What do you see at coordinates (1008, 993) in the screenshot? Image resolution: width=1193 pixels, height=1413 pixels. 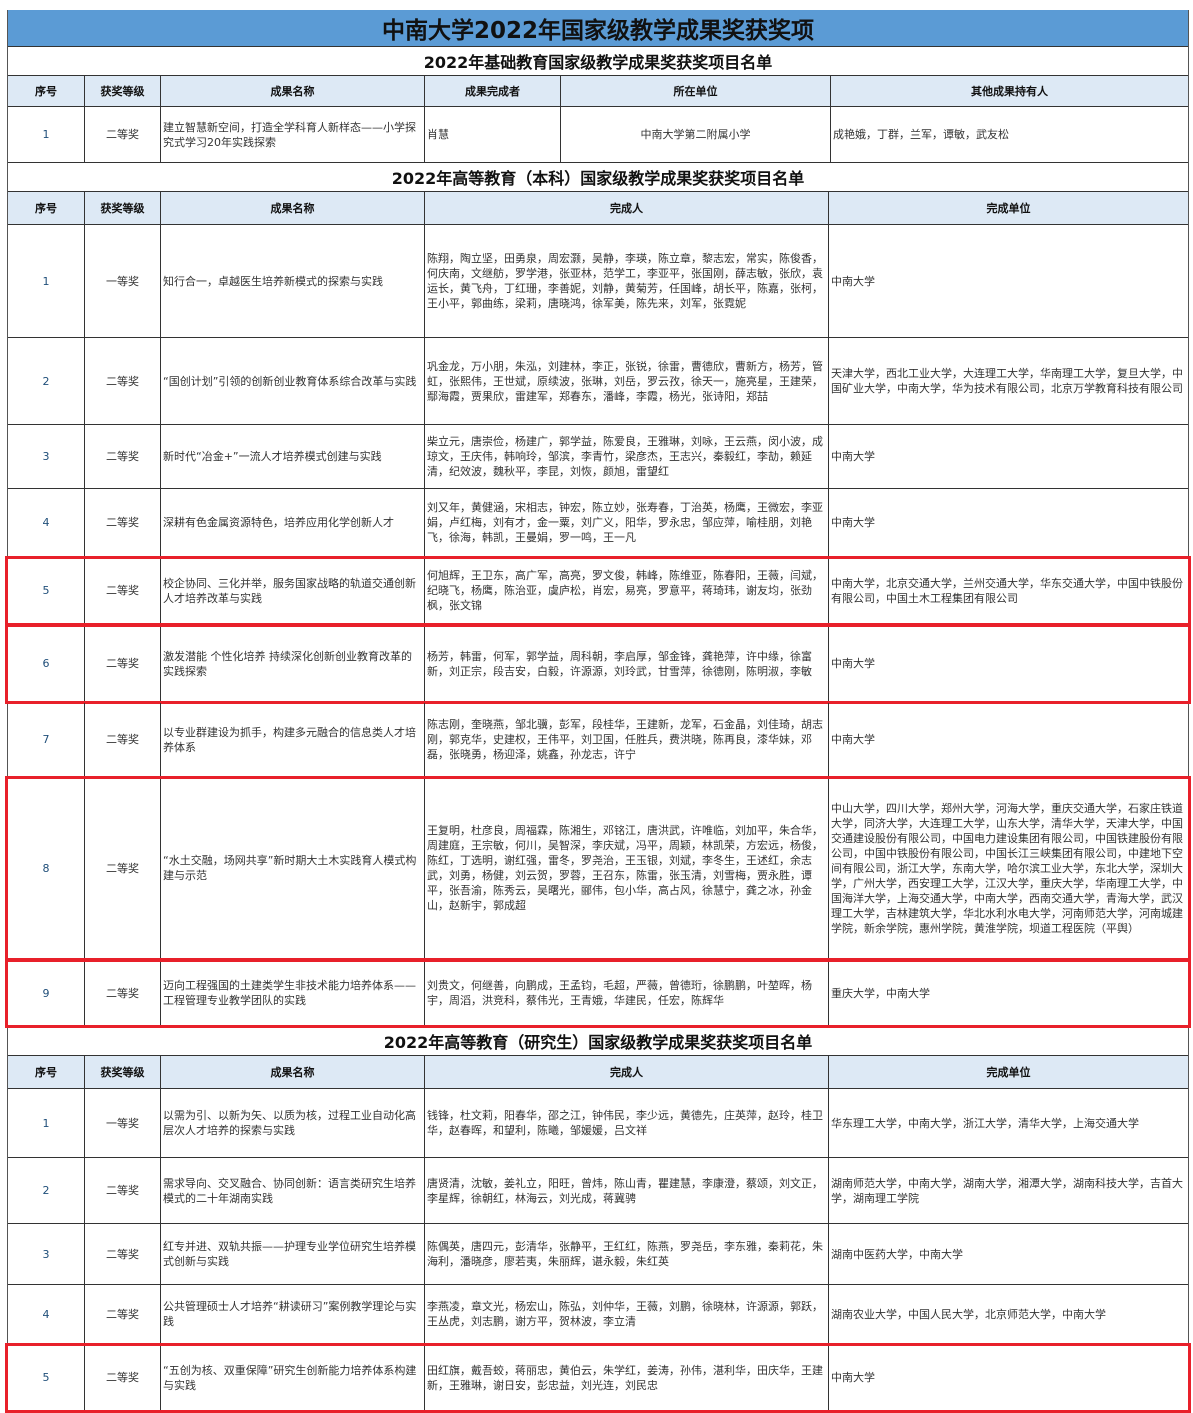 I see `institutions-cell: 重庆大学，中南大学` at bounding box center [1008, 993].